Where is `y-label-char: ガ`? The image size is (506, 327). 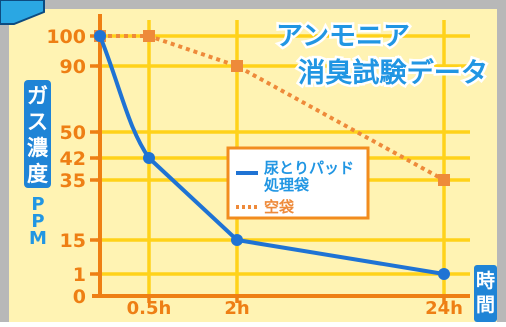
y-label-char: ガ is located at coordinates (37, 96).